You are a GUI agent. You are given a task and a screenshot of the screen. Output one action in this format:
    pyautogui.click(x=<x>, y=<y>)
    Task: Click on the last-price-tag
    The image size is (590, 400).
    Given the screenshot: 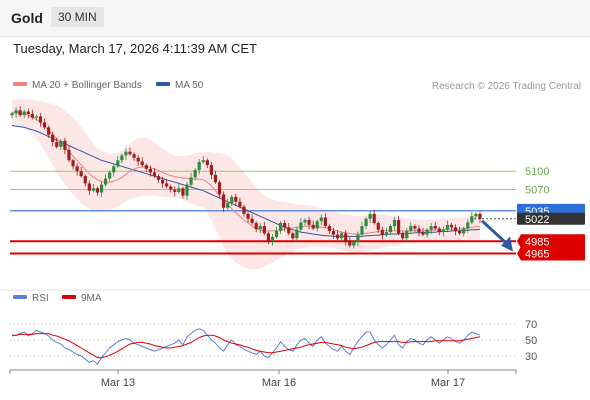 What is the action you would take?
    pyautogui.click(x=551, y=218)
    